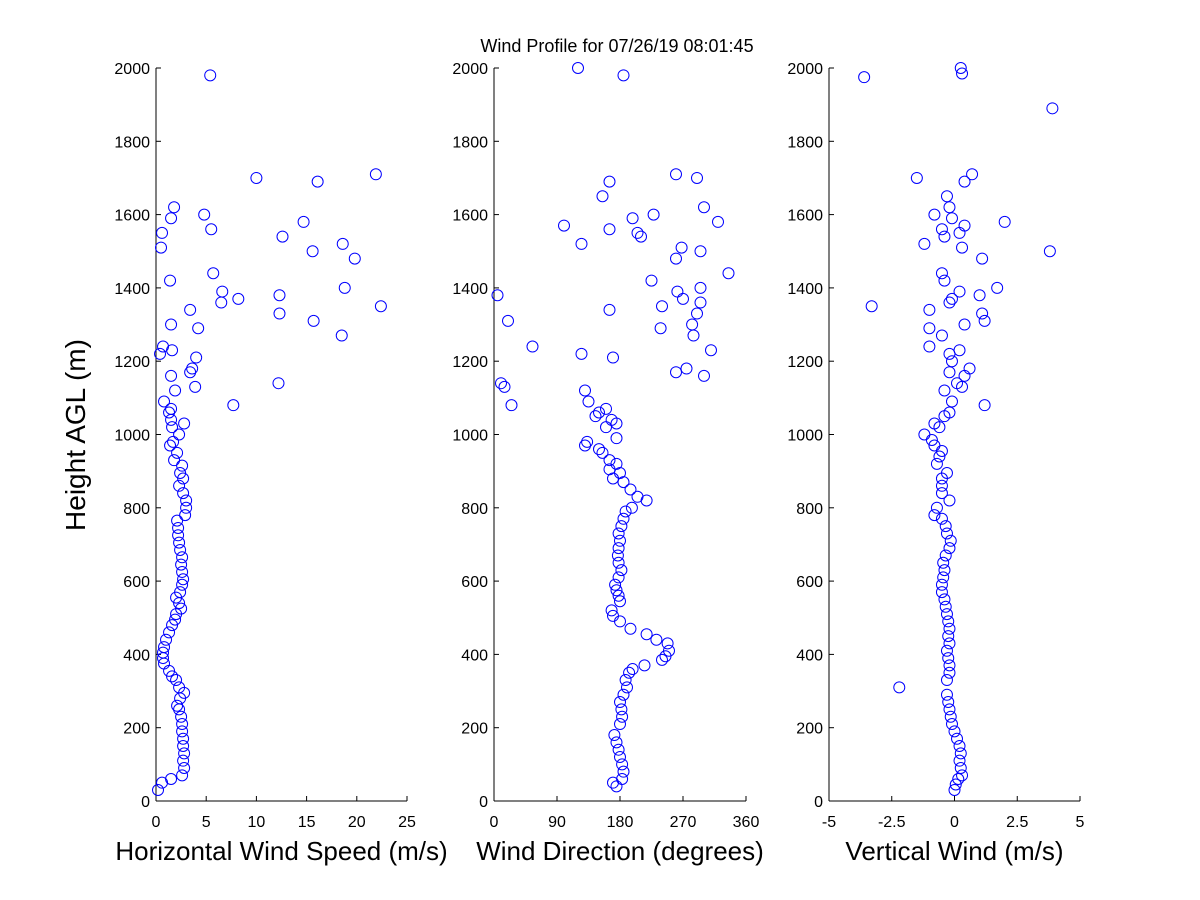 The width and height of the screenshot is (1200, 900). I want to click on y-tick-label: 0, so click(483, 802).